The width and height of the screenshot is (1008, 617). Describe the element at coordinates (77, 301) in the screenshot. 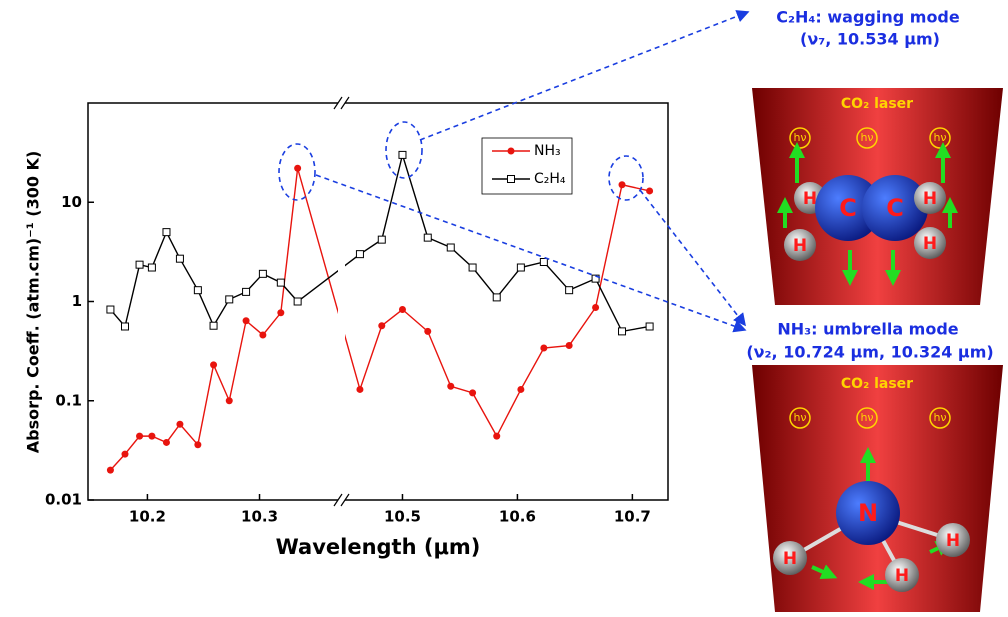

I see `y-tick-label: 1` at that location.